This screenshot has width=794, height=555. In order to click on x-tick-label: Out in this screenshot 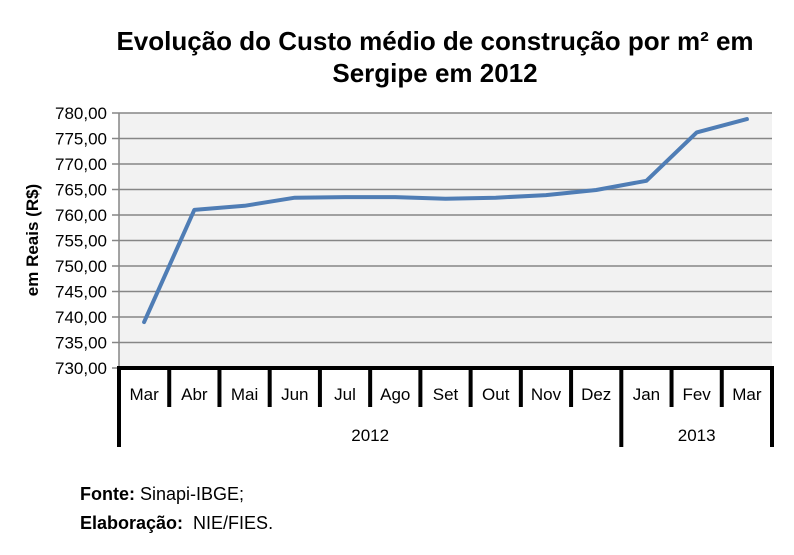, I will do `click(496, 394)`.